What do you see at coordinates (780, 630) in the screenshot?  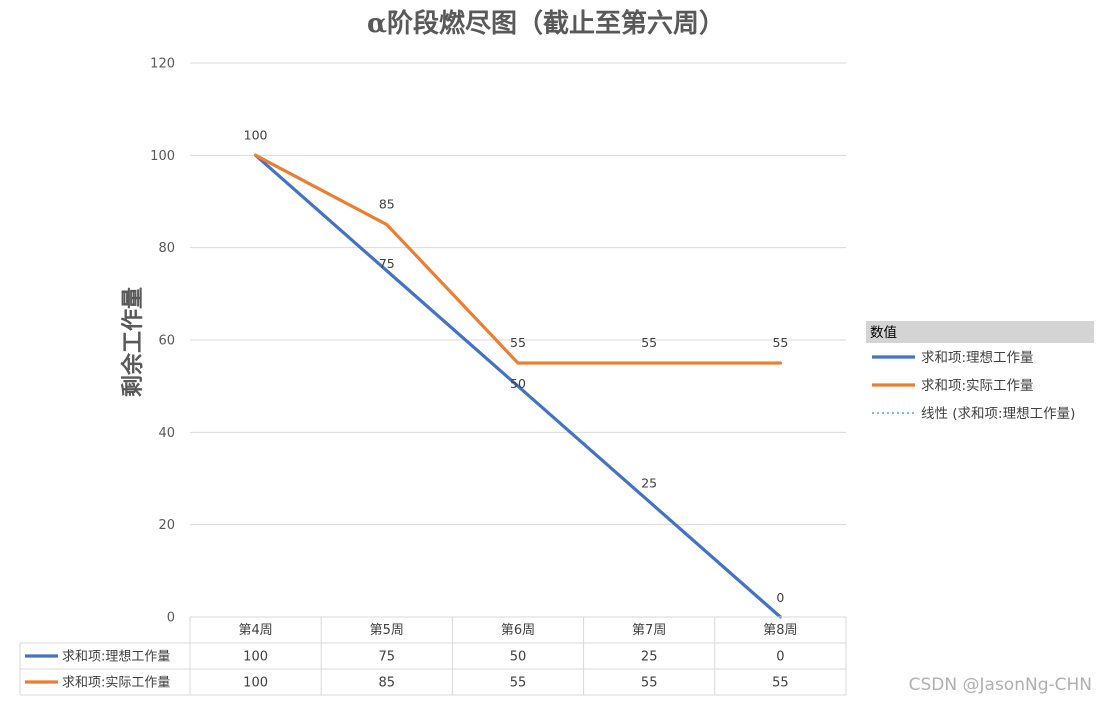 I see `x-category-label: 第8周` at bounding box center [780, 630].